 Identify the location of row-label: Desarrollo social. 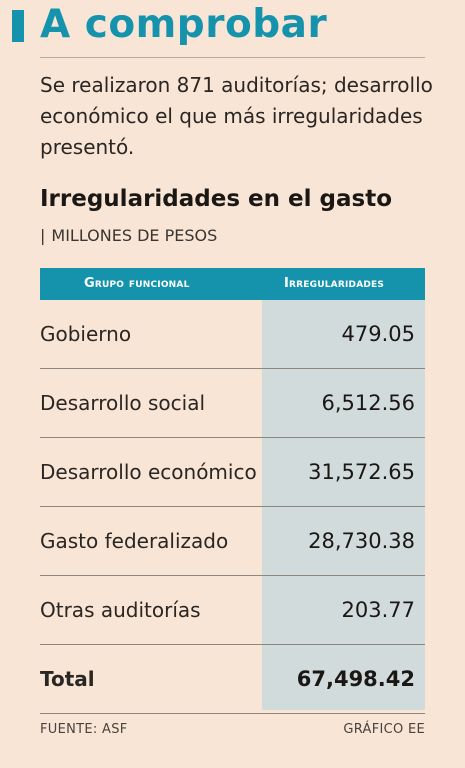
(122, 403).